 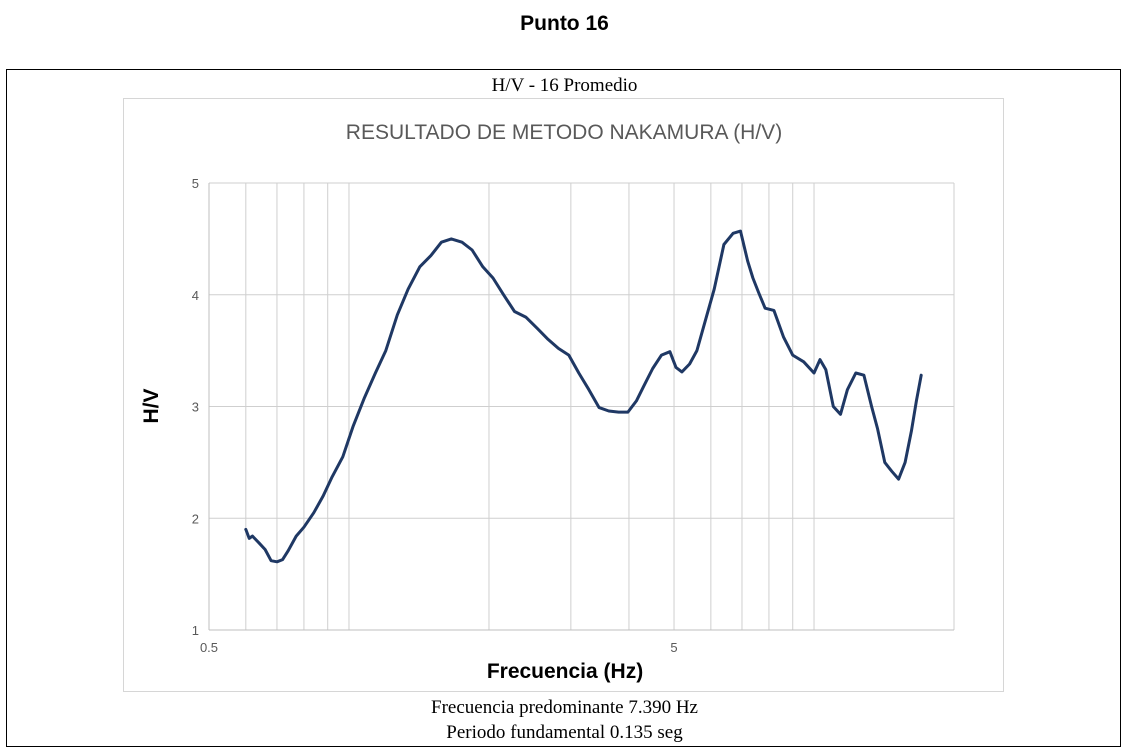 I want to click on x-tick-label: 5, so click(x=673, y=647).